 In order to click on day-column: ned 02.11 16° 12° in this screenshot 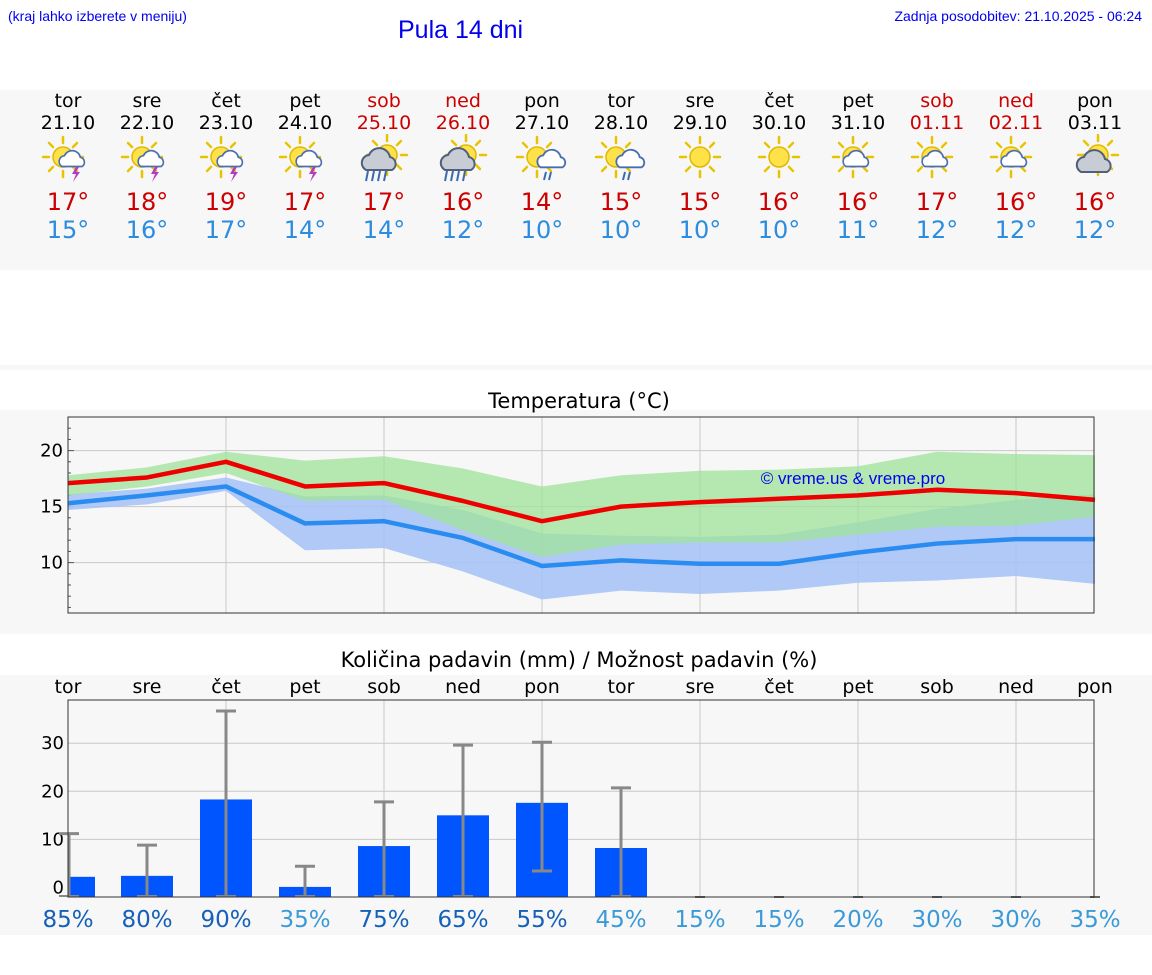, I will do `click(1016, 167)`.